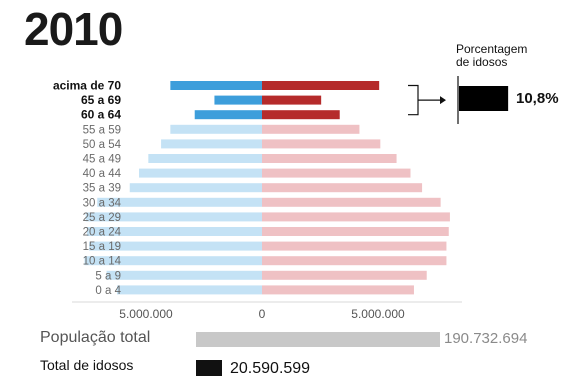  I want to click on bracket-arrow, so click(443, 100).